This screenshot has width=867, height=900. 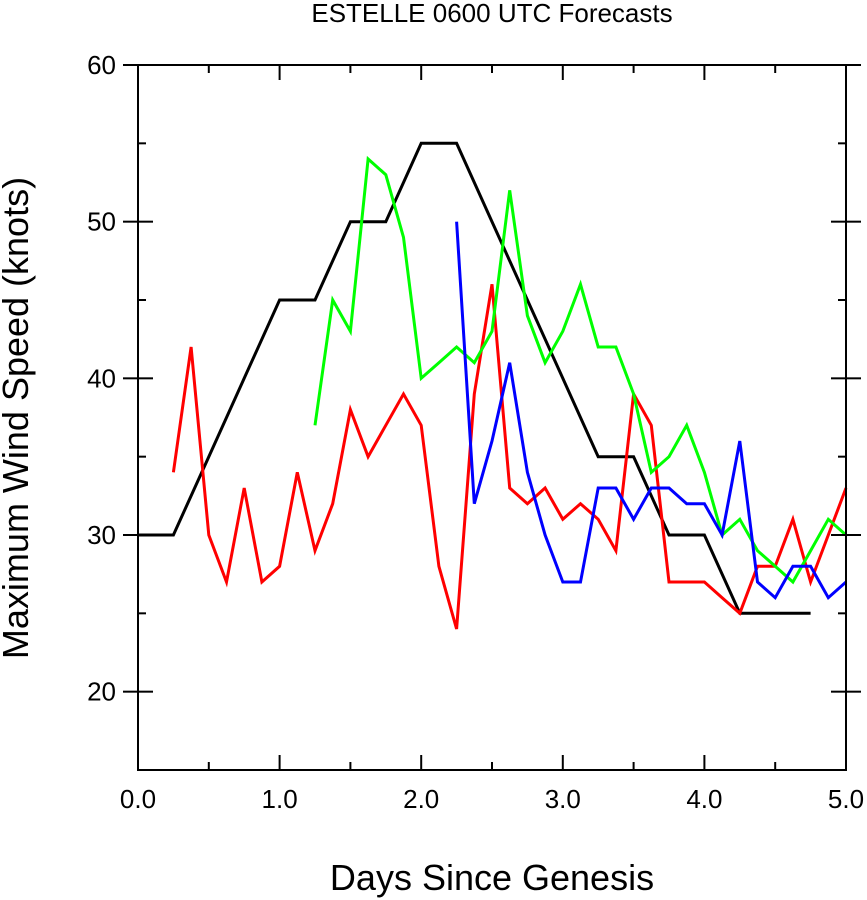 I want to click on y-axis-label: Maximum Wind Speed (knots), so click(x=18, y=418).